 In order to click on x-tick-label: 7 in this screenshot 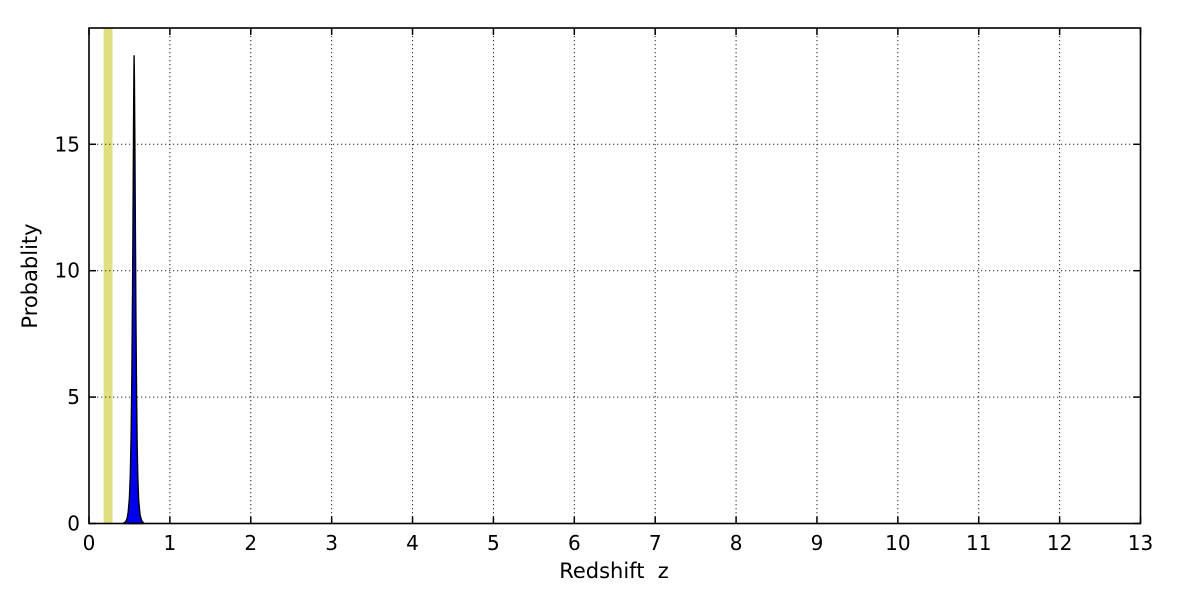, I will do `click(655, 543)`.